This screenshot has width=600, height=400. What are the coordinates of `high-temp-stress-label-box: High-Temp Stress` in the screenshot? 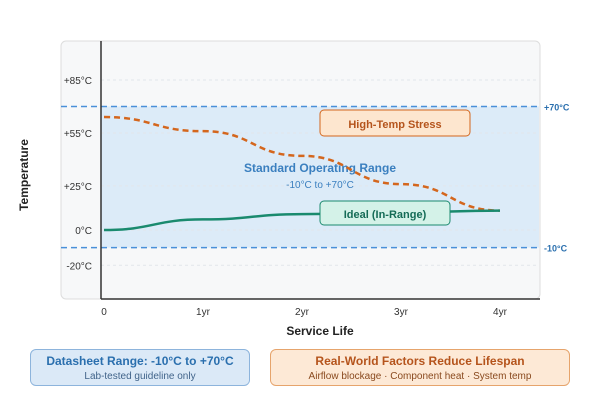 It's located at (395, 123).